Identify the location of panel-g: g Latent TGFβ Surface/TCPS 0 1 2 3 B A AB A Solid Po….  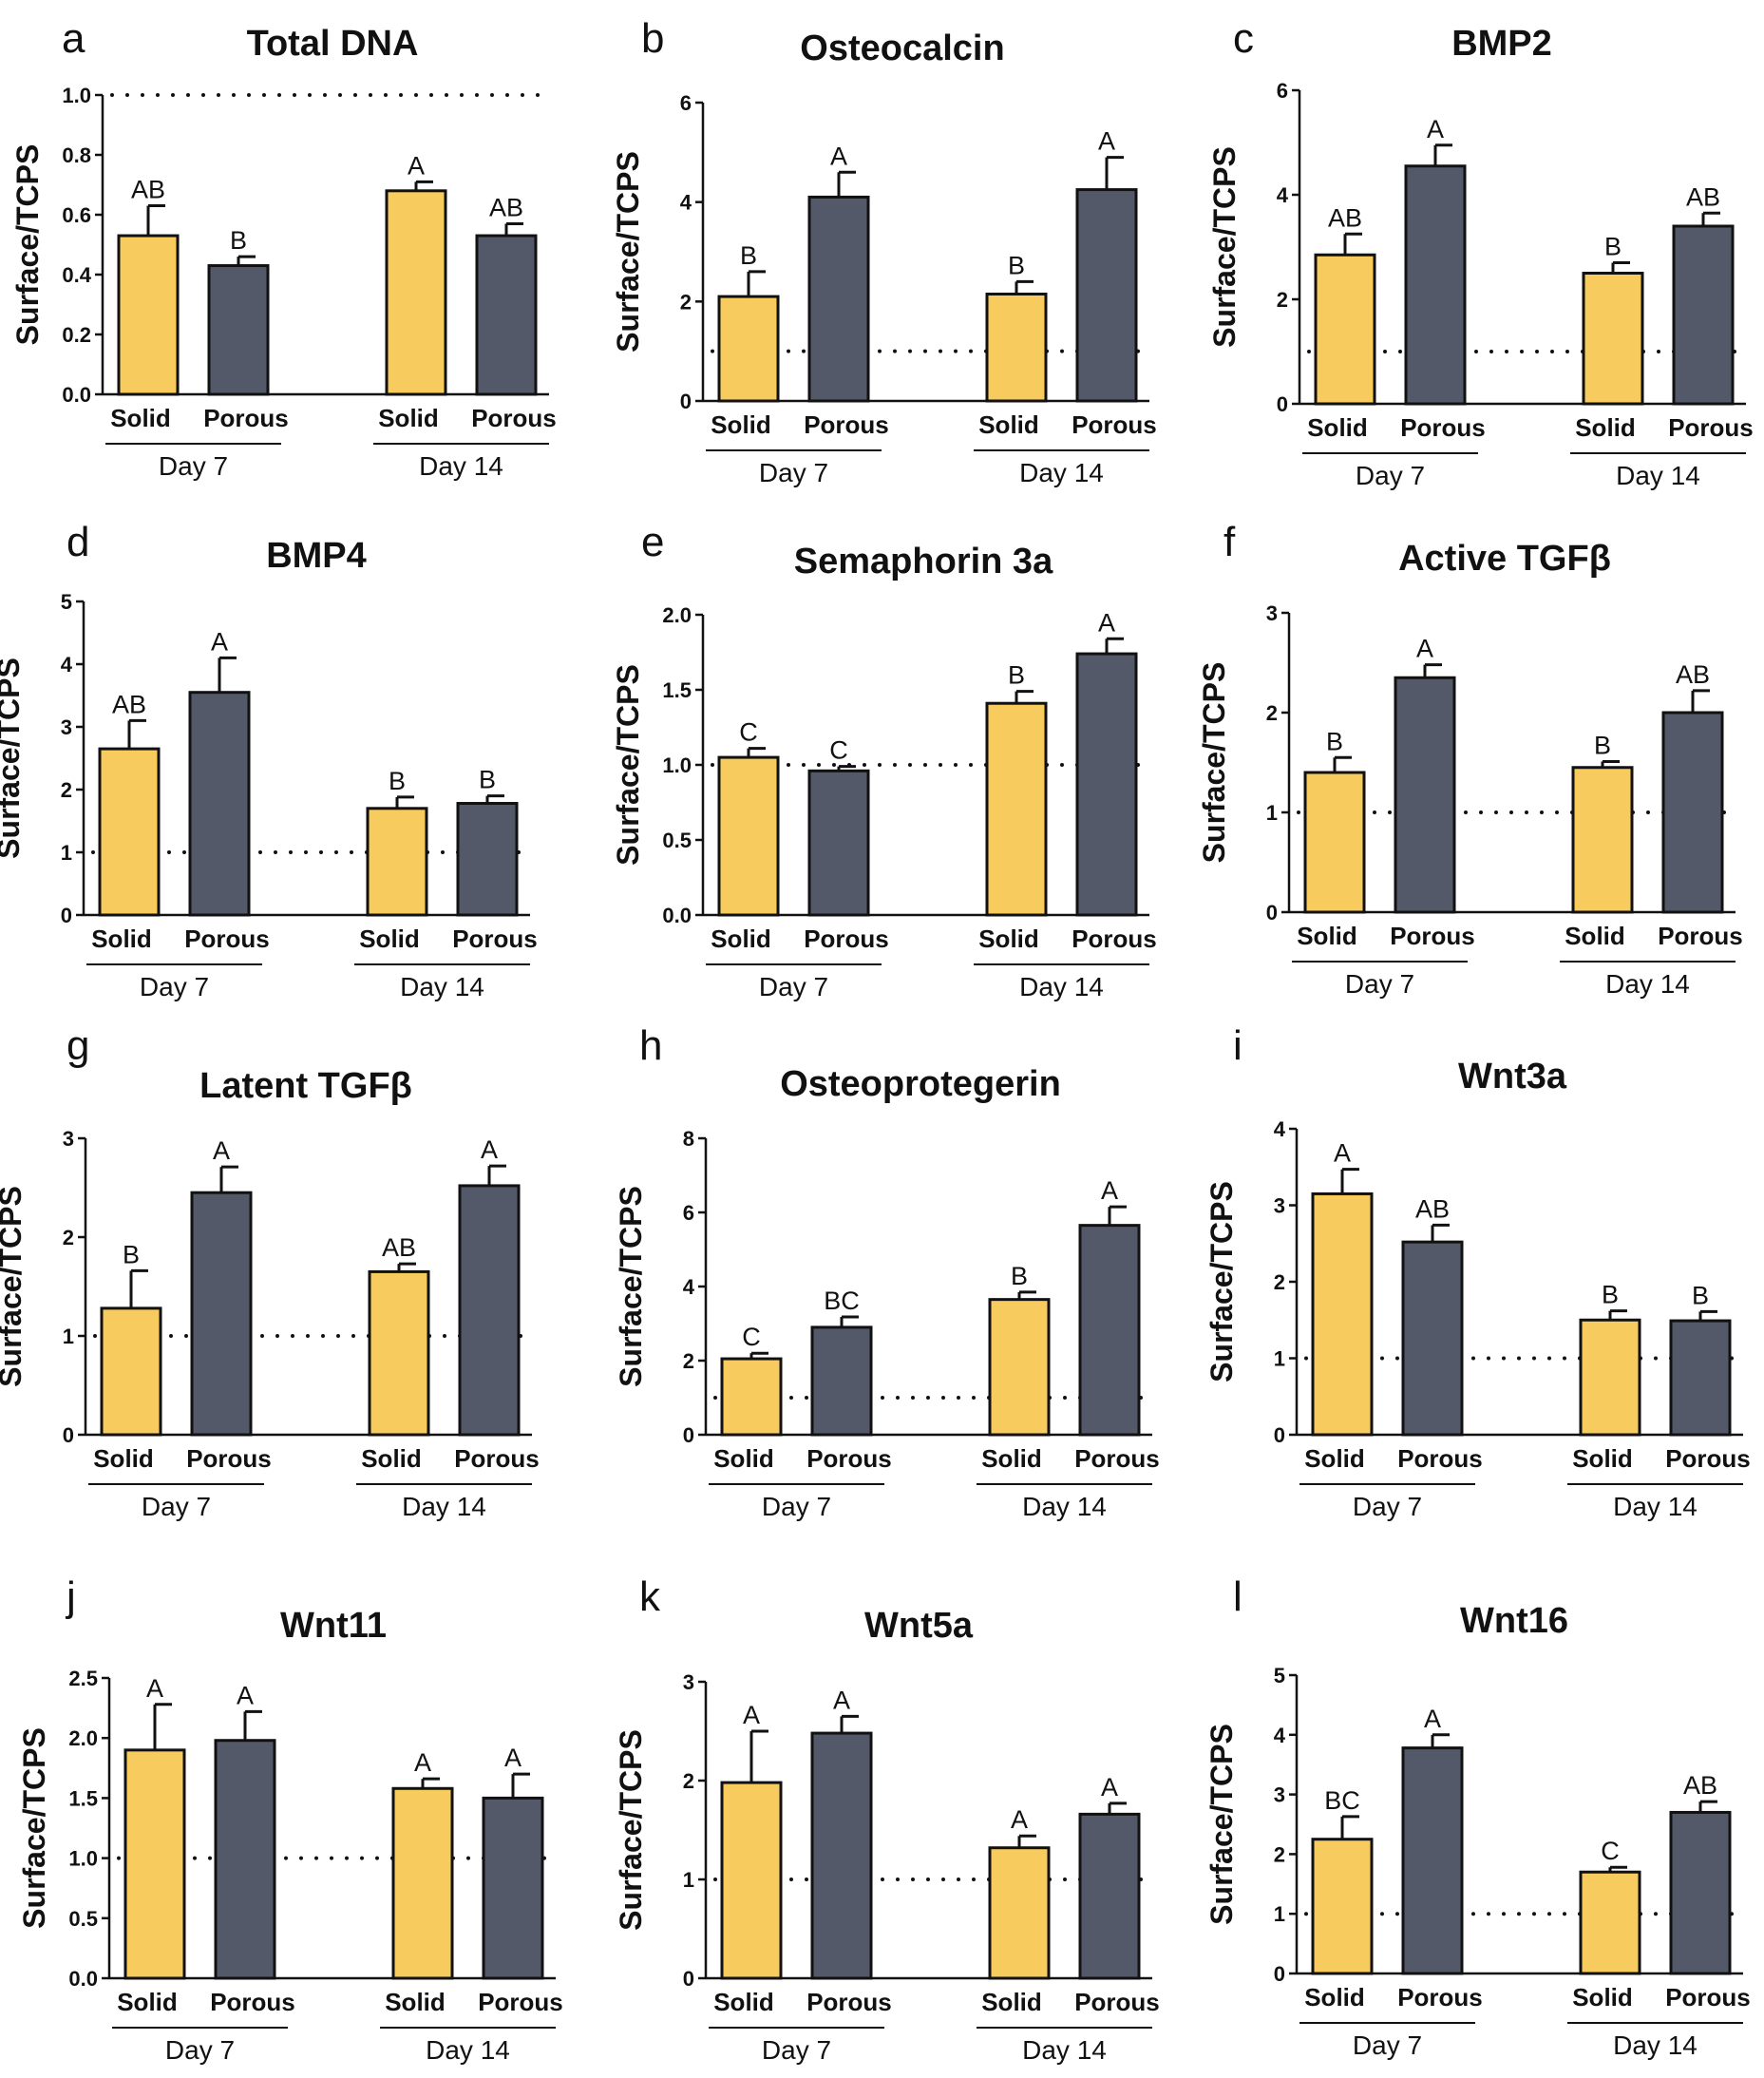
(270, 1271).